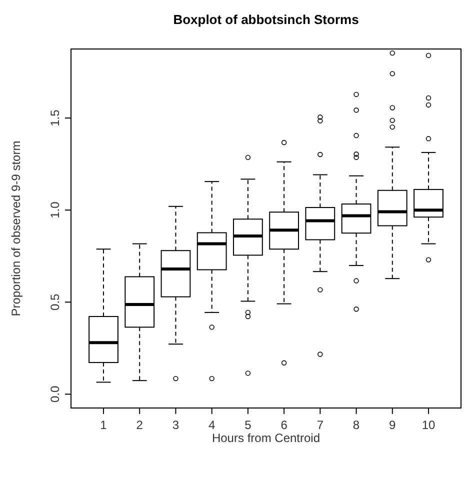 The image size is (474, 477). Describe the element at coordinates (55, 209) in the screenshot. I see `y-tick-label: 1.0` at that location.